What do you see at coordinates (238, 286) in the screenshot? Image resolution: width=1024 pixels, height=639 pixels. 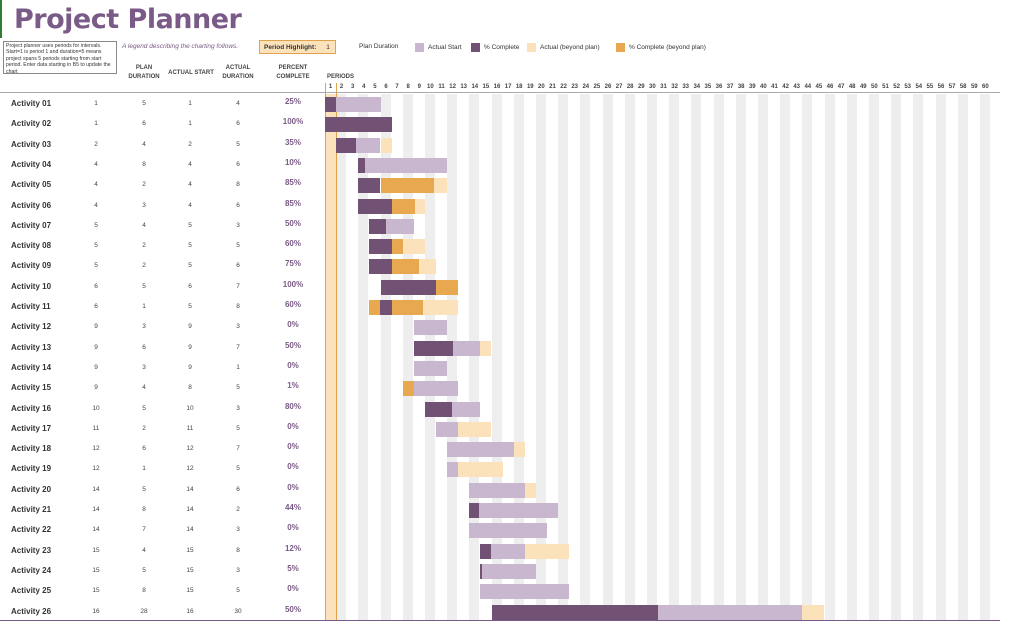 I see `actual-duration-cell: 7` at bounding box center [238, 286].